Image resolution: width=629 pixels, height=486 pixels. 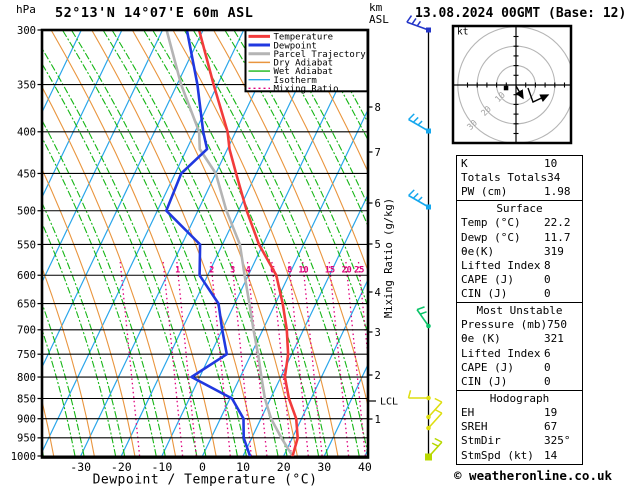 What do you see at coordinates (80, 467) in the screenshot?
I see `temp-tick-label: -30` at bounding box center [80, 467].